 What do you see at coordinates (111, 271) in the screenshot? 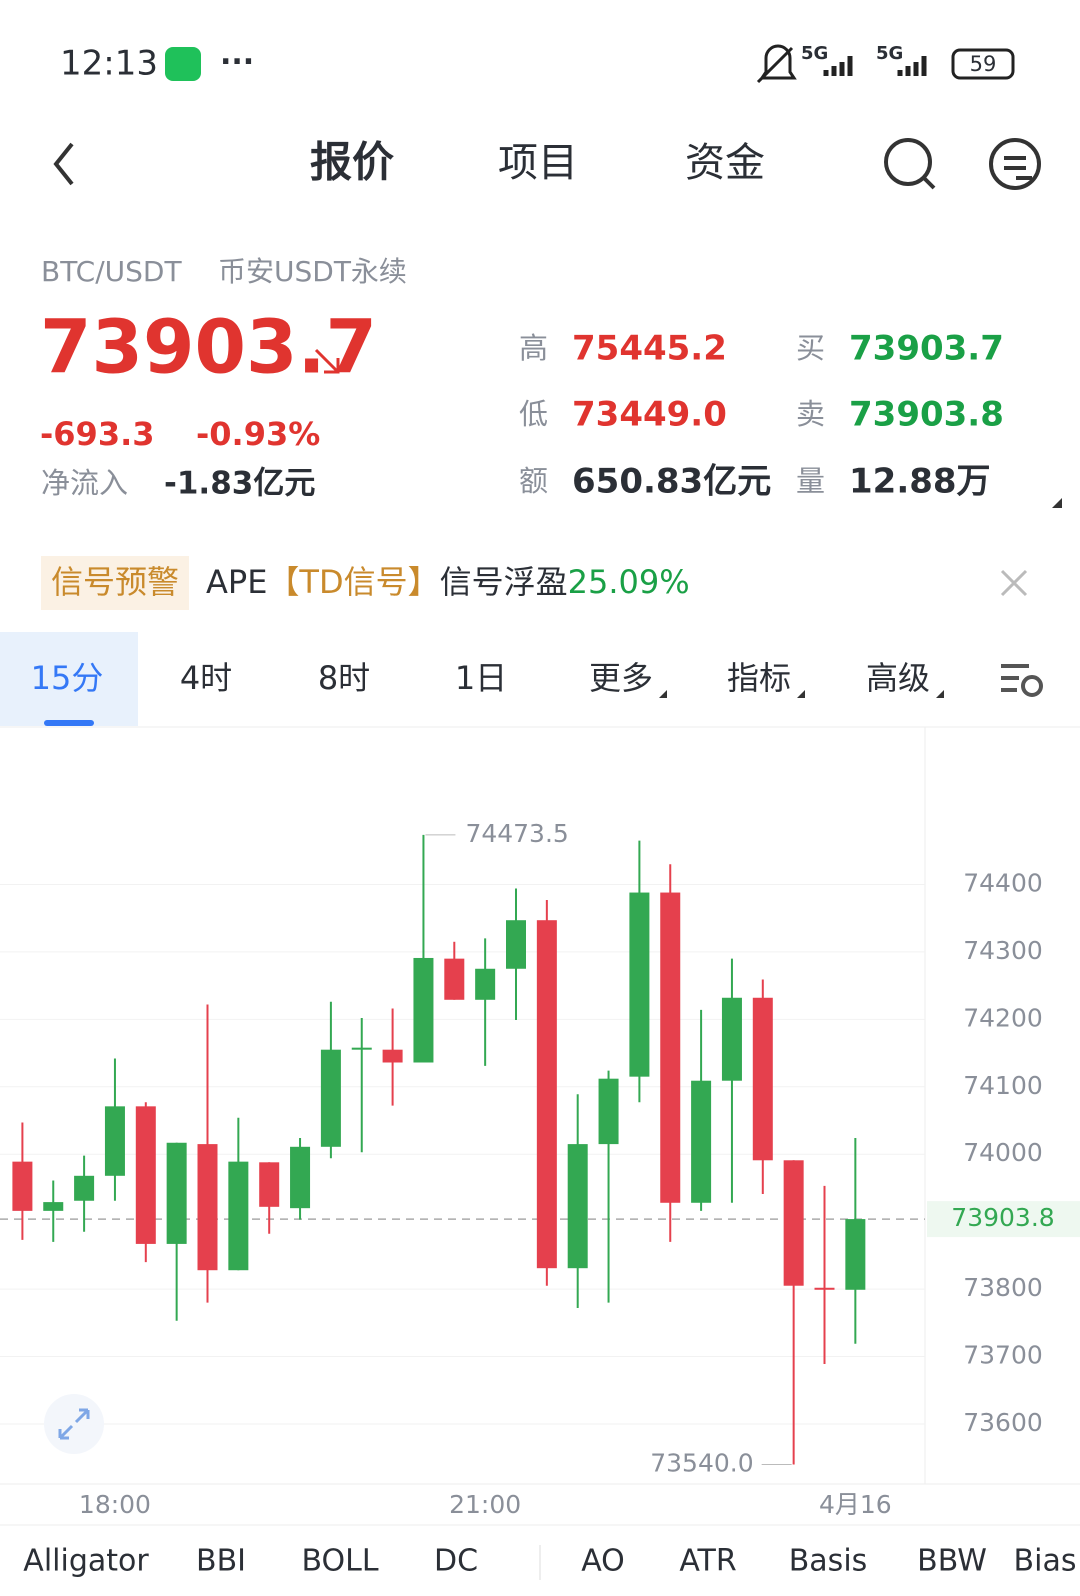
I see `pair: BTC/USDT` at bounding box center [111, 271].